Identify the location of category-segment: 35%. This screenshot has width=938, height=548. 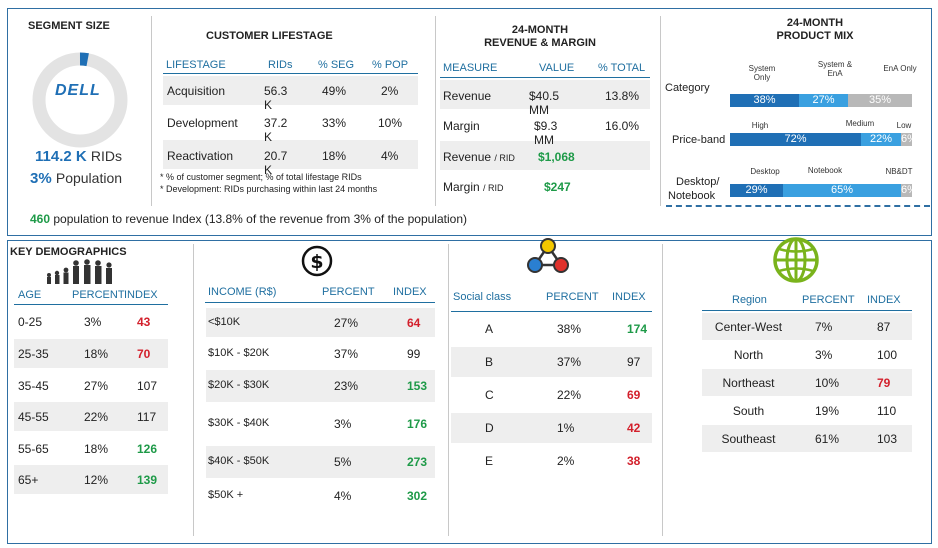
(880, 100).